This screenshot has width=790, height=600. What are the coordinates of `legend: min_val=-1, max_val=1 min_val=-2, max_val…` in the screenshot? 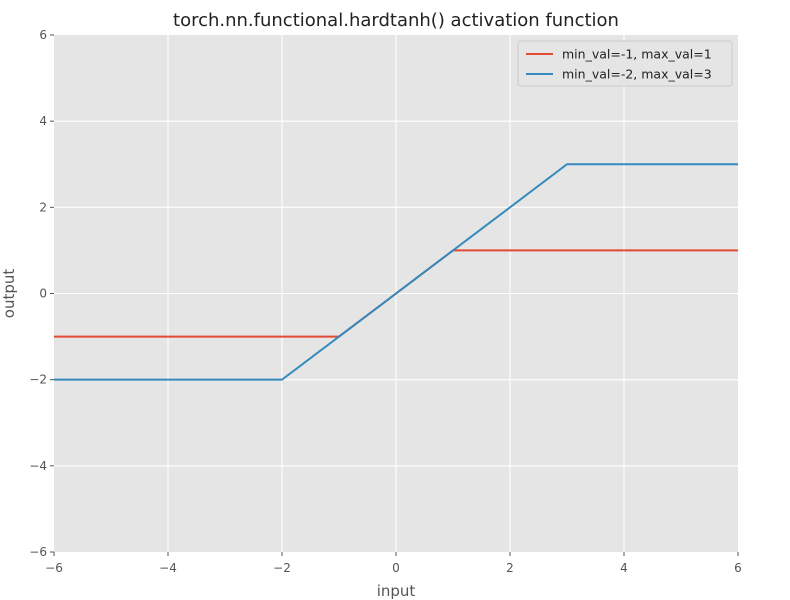 It's located at (625, 63).